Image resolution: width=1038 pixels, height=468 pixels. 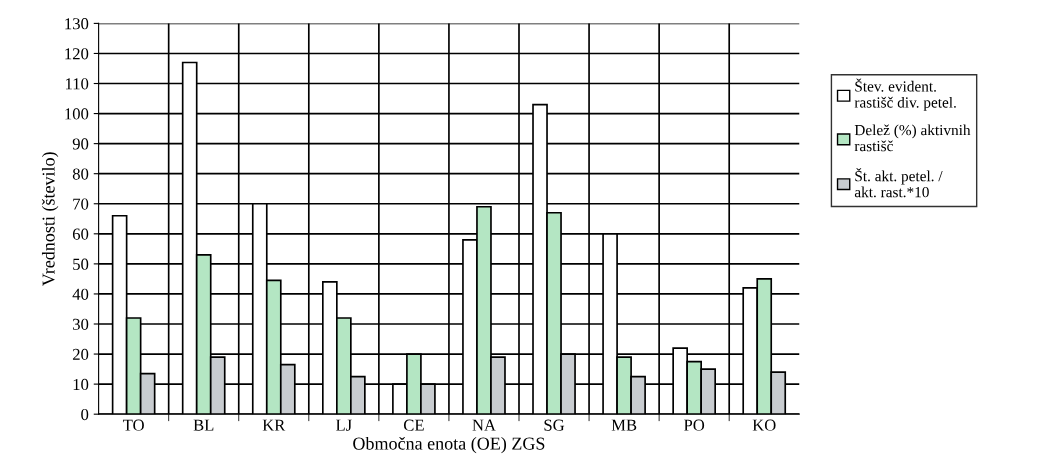 I want to click on y-tick-label: 60, so click(x=80, y=234).